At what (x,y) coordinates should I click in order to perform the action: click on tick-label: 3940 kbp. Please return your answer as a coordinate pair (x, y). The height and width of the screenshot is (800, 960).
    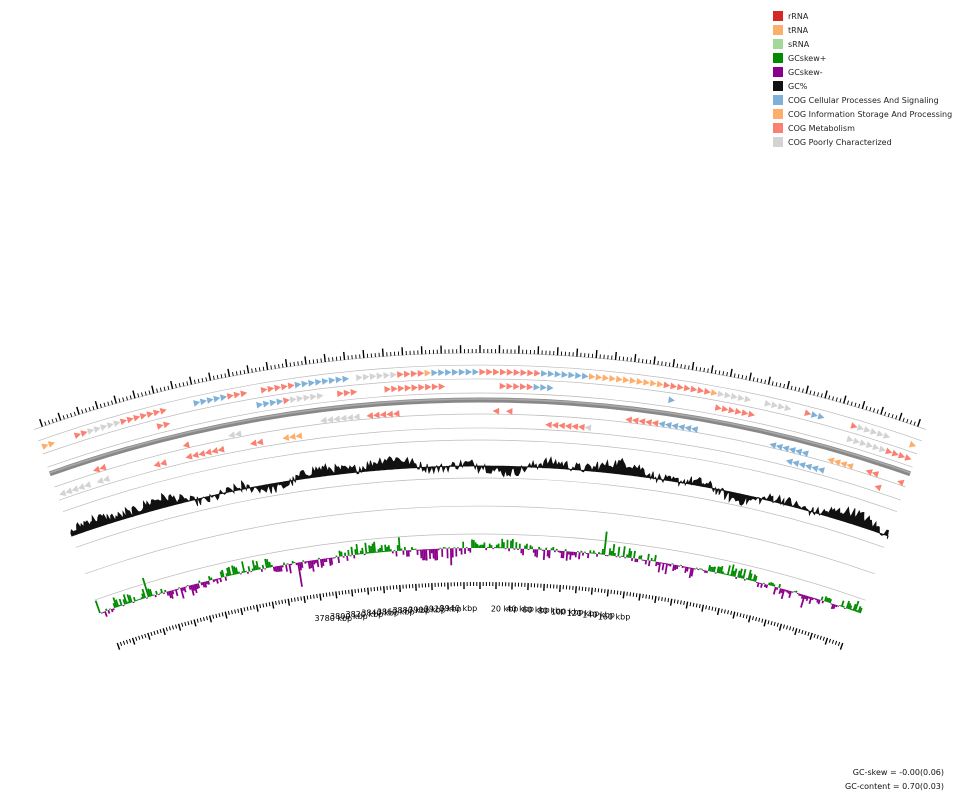
    Looking at the image, I should click on (459, 608).